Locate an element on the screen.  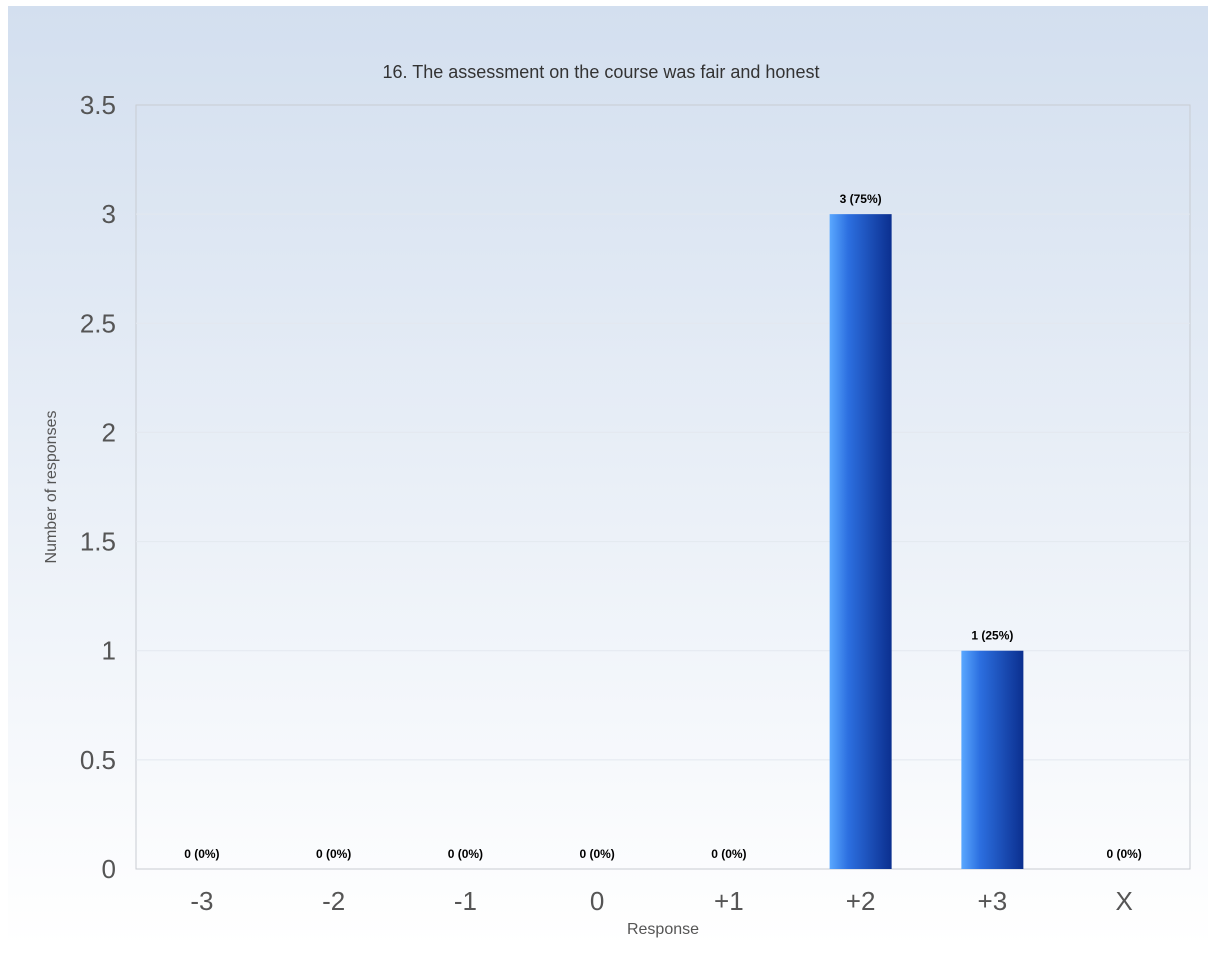
y-tick-label: 3.5 is located at coordinates (98, 105).